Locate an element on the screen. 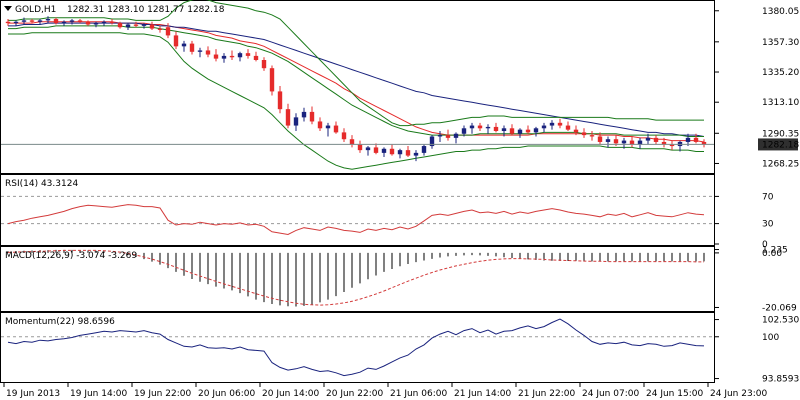  rsi-plot is located at coordinates (357, 215).